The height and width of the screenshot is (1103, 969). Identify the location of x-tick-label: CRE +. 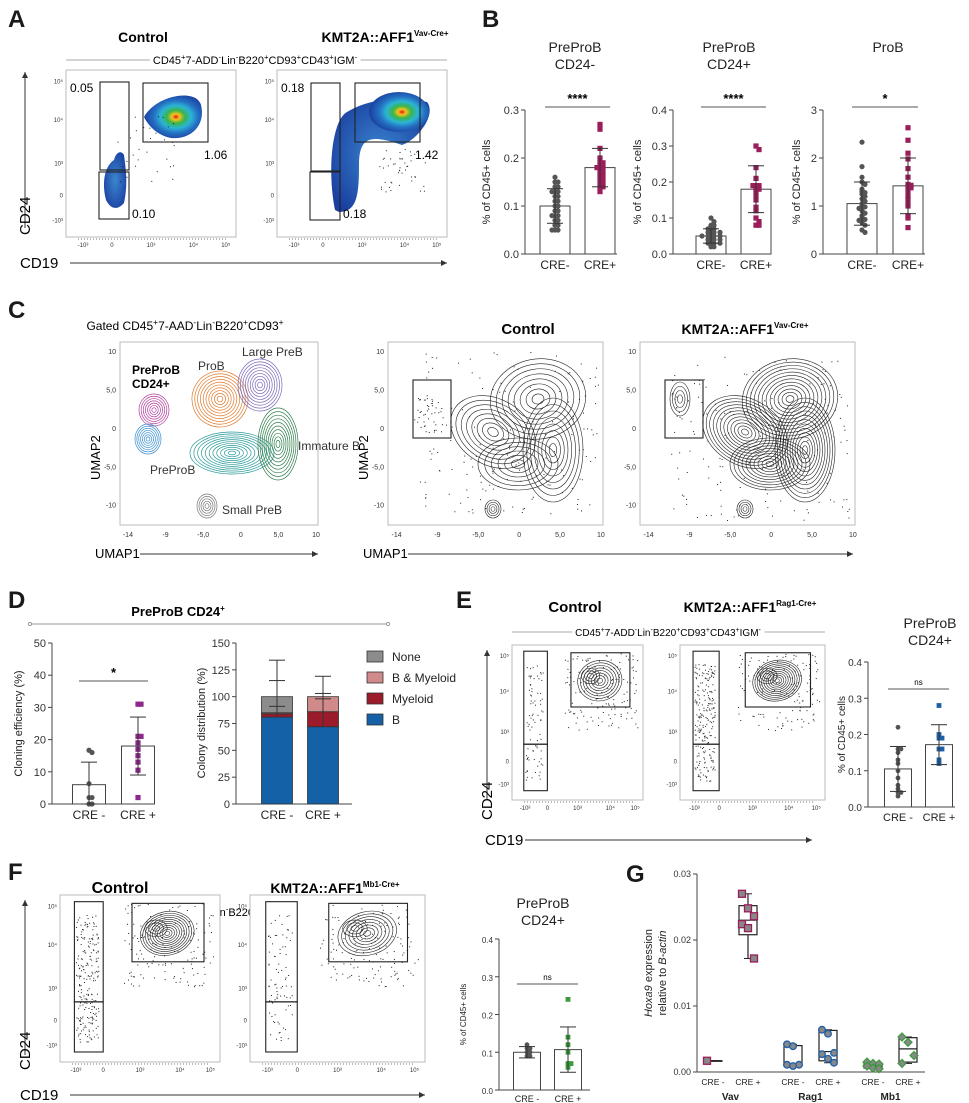
(907, 1082).